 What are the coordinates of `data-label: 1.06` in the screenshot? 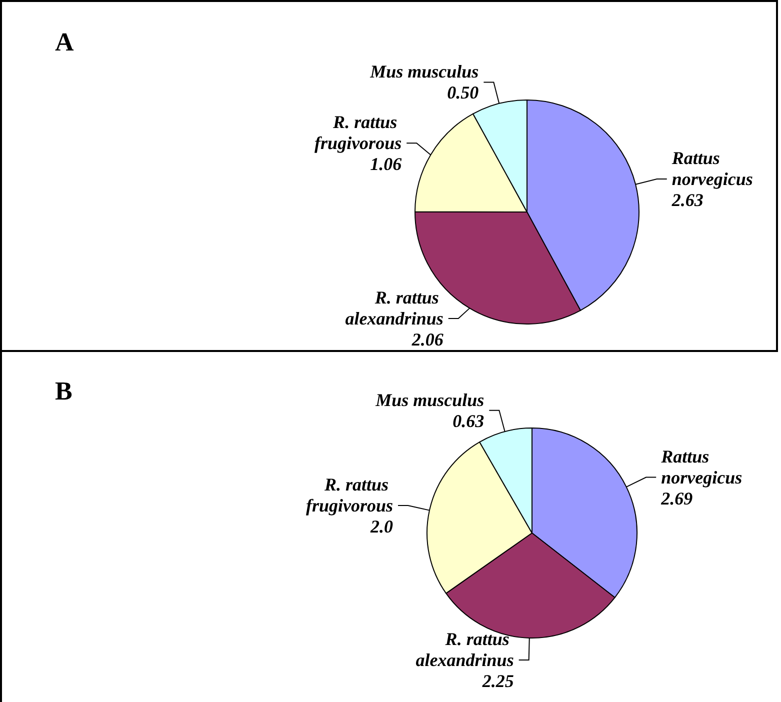 It's located at (386, 164).